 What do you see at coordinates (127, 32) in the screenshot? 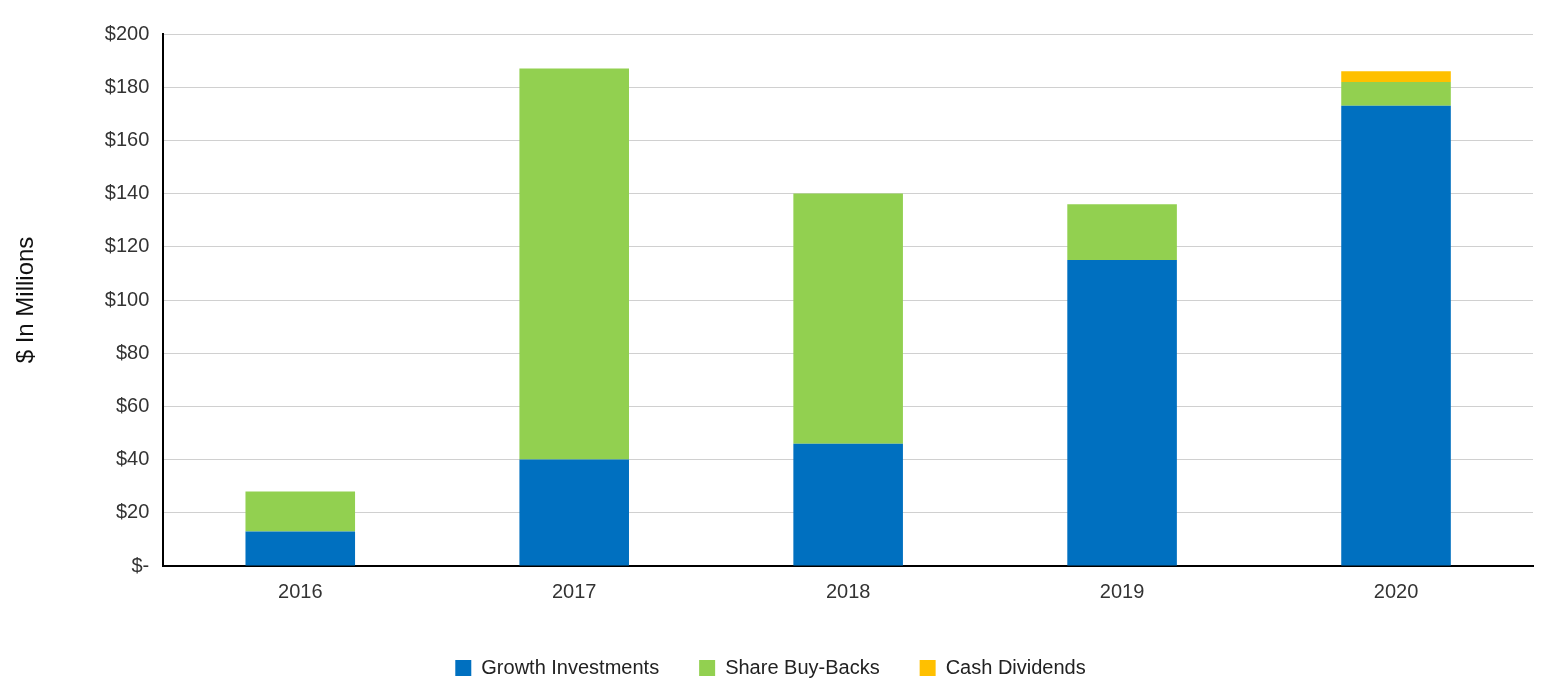
I see `y-tick-label: $200` at bounding box center [127, 32].